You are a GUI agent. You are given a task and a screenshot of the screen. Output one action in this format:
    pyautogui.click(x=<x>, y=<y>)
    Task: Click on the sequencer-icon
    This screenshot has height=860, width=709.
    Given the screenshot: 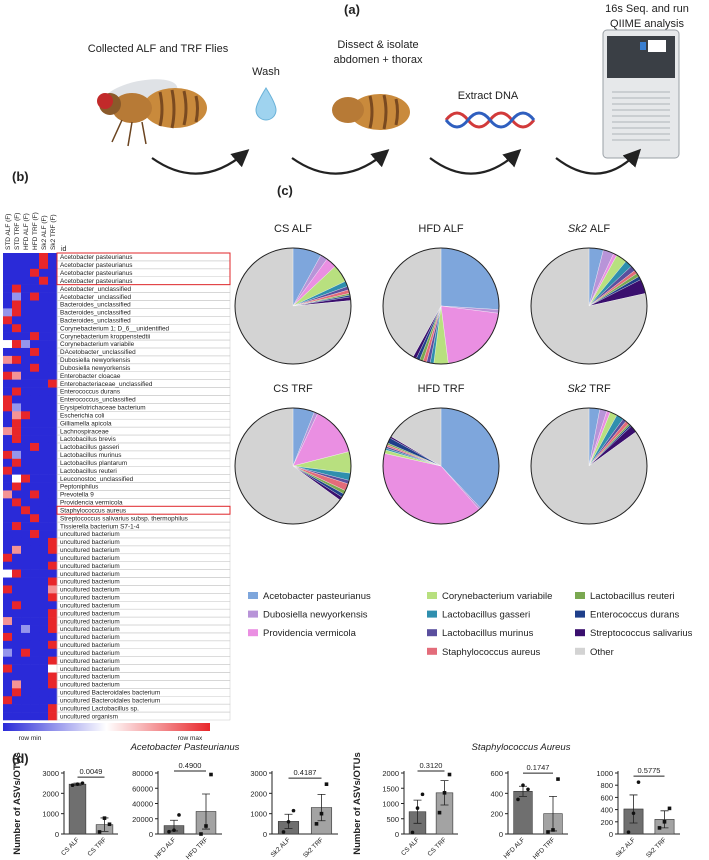 What is the action you would take?
    pyautogui.click(x=641, y=94)
    